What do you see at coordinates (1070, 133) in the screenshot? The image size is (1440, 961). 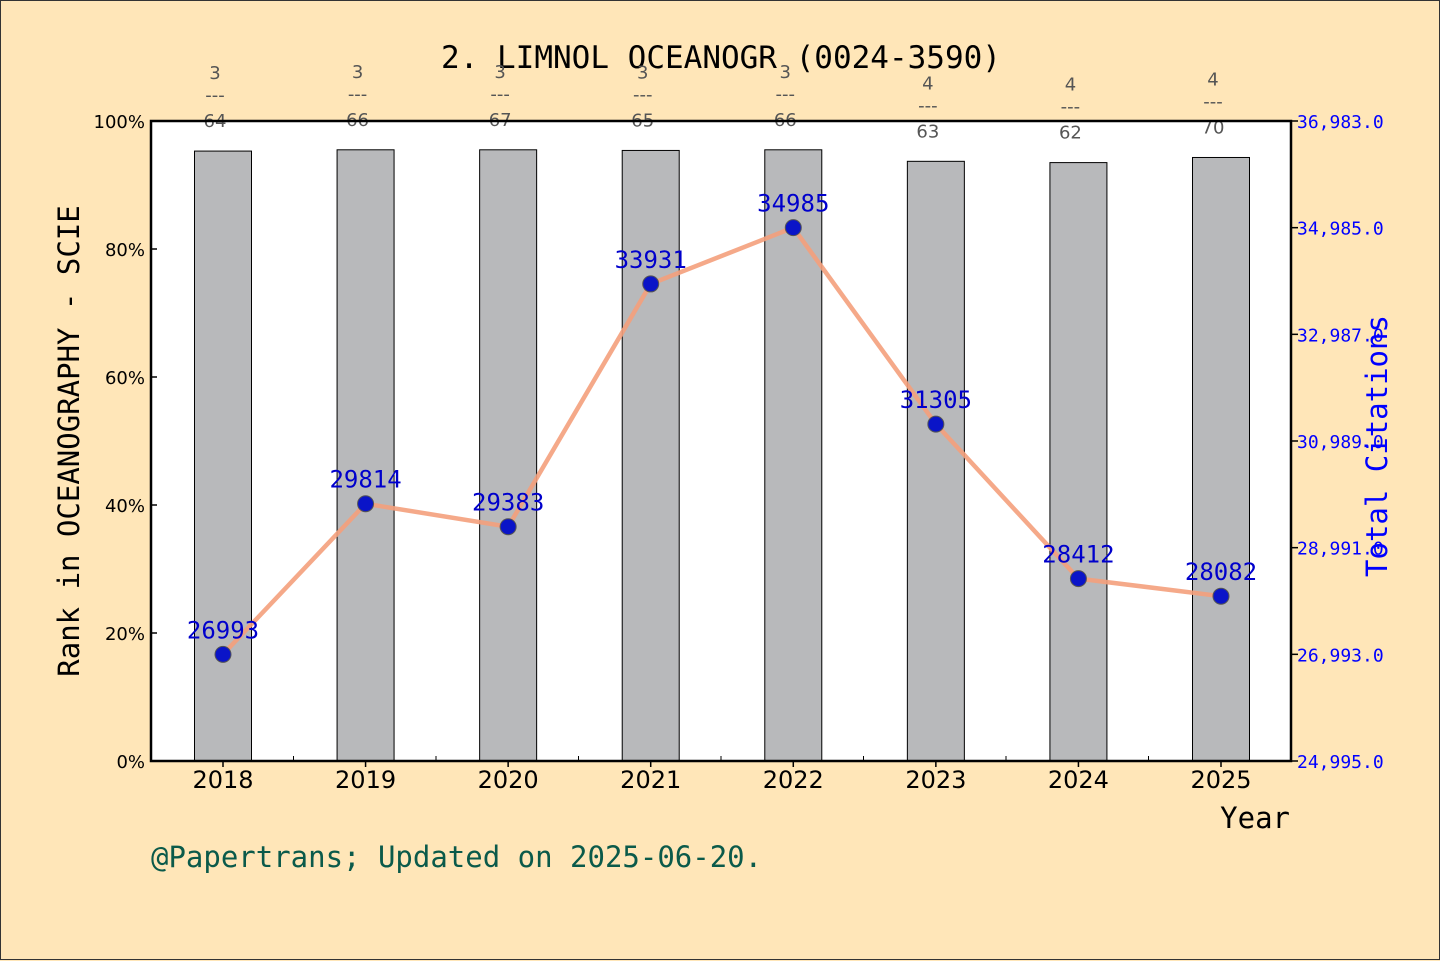 I see `rank-total-2024: 62` at bounding box center [1070, 133].